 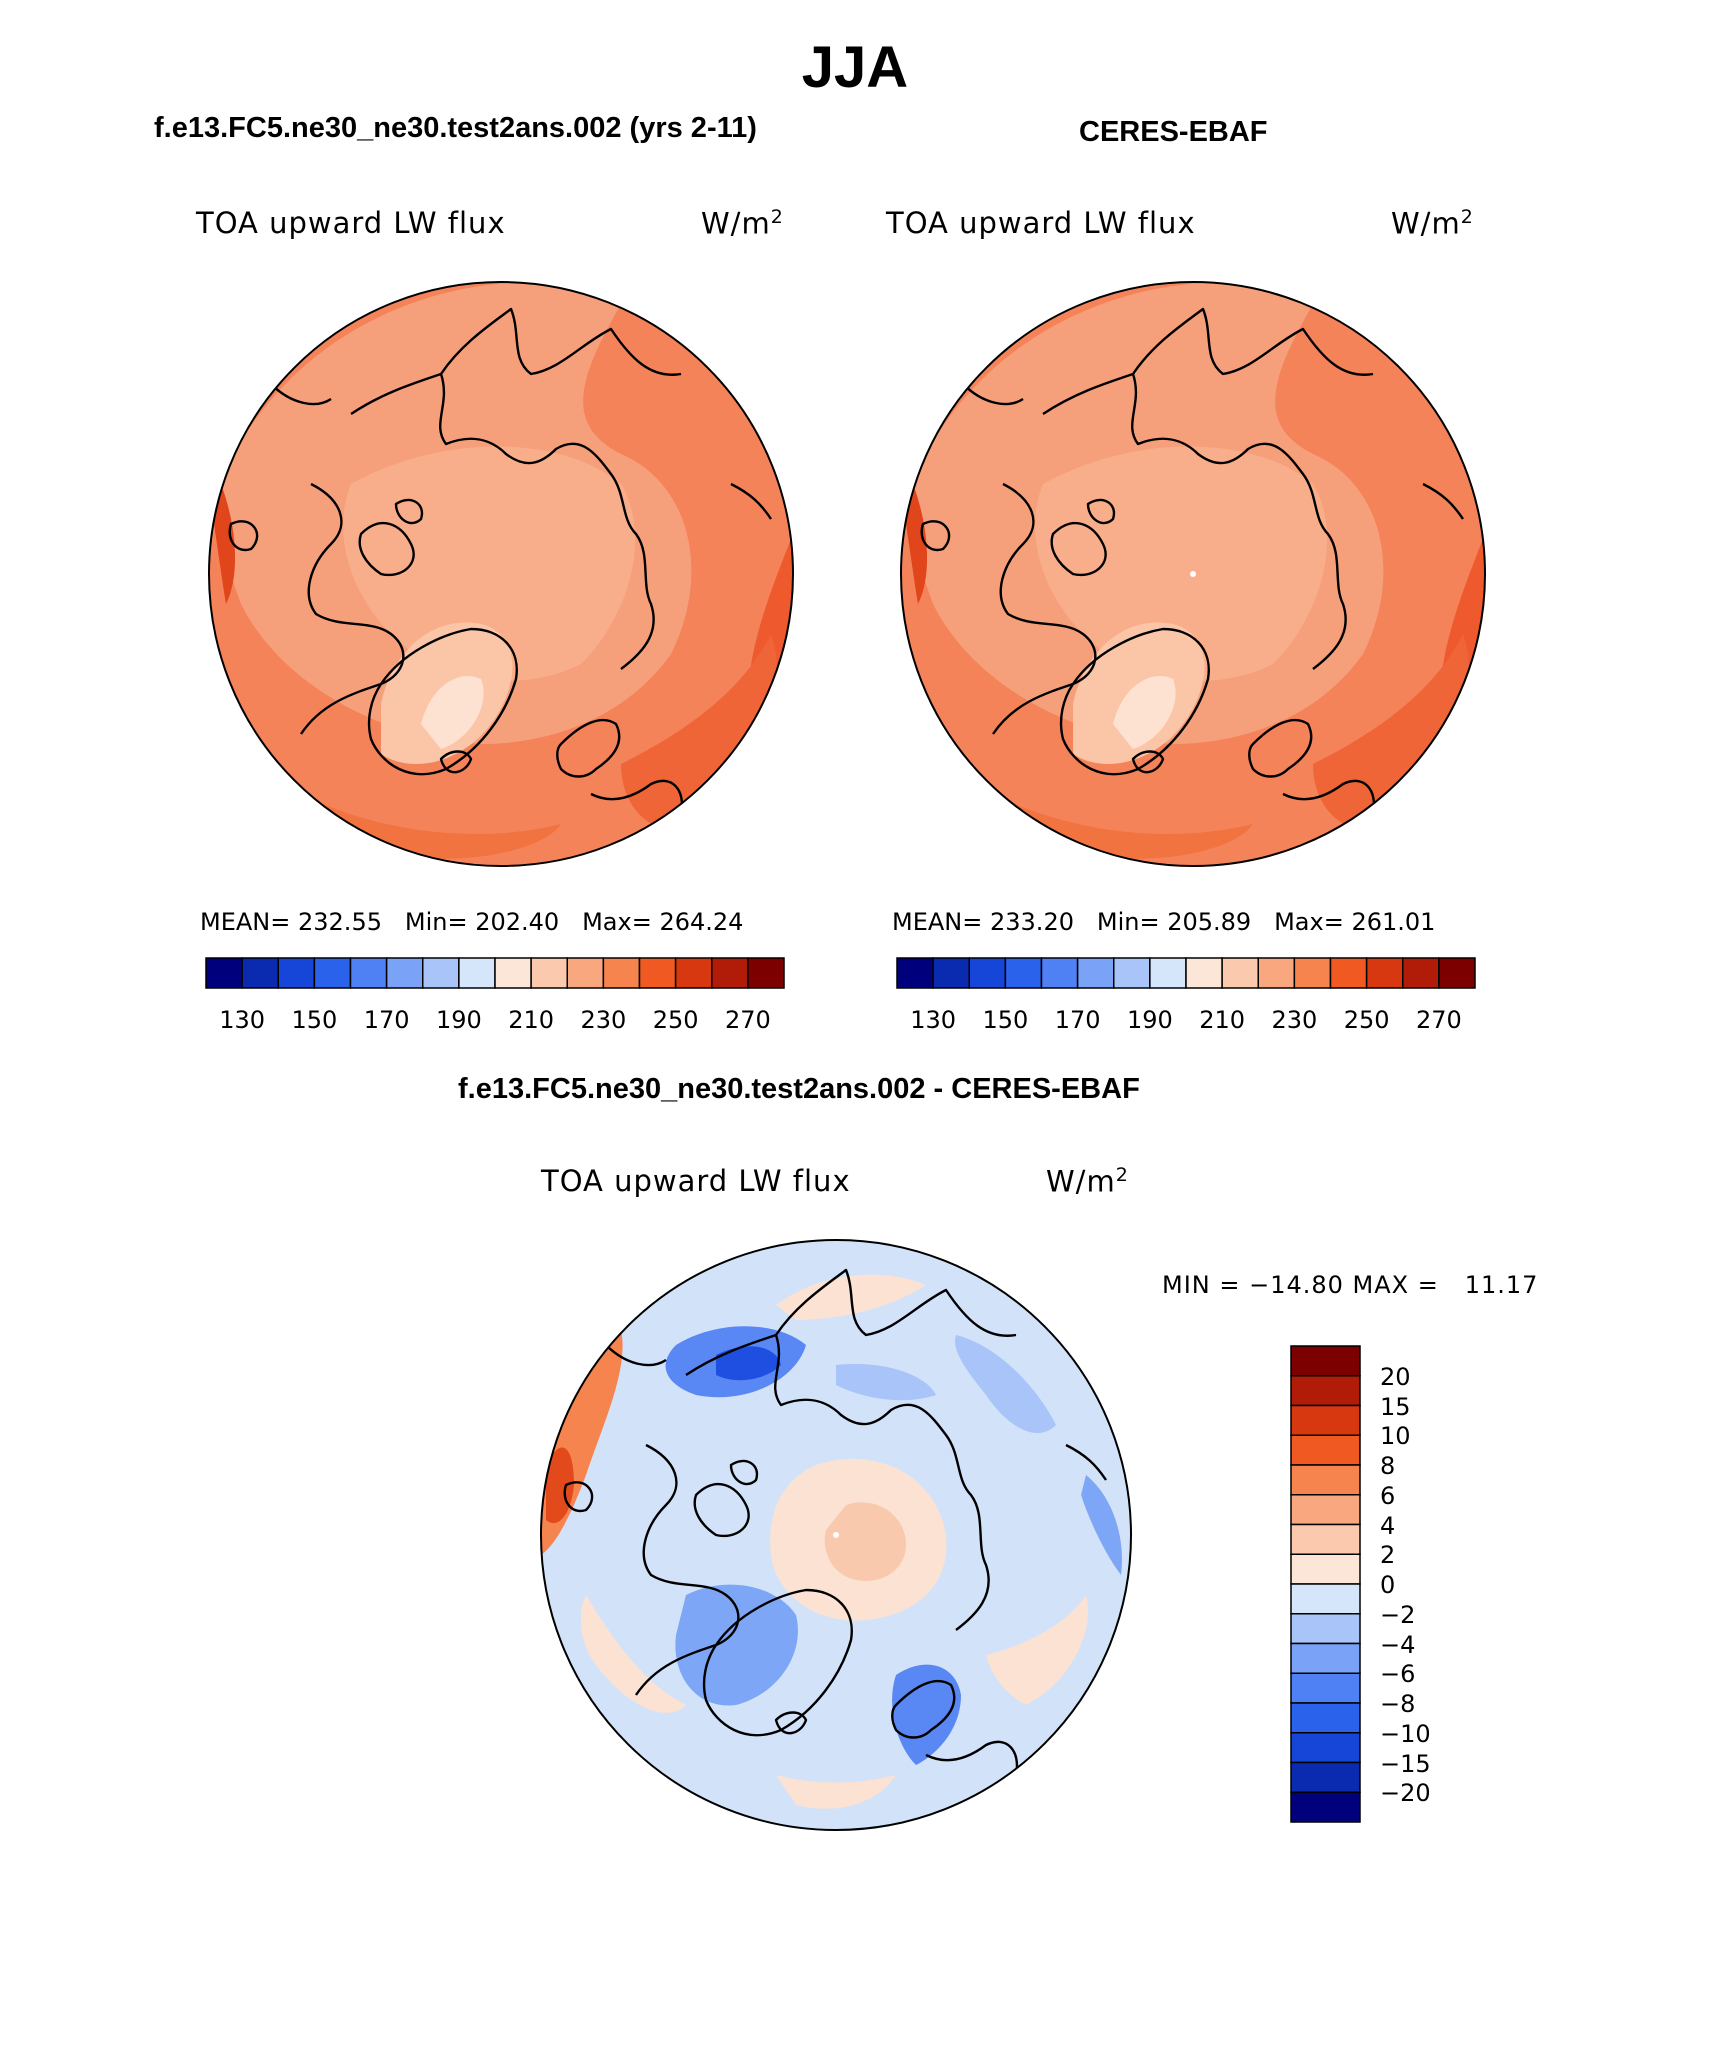 I want to click on panel2-units: W/m2, so click(x=1432, y=223).